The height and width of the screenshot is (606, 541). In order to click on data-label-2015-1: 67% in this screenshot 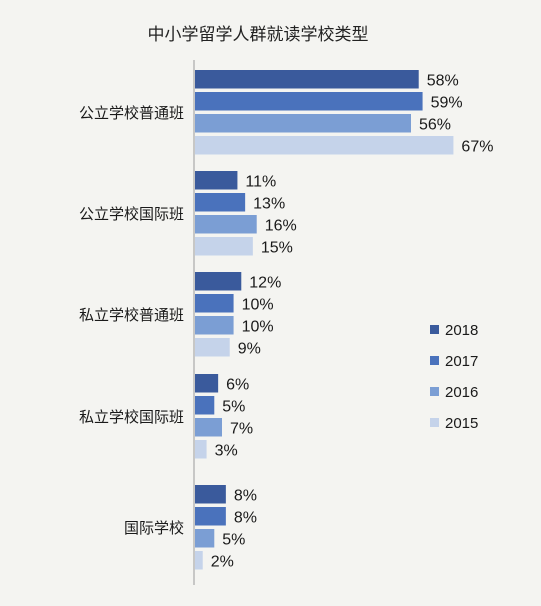, I will do `click(477, 147)`.